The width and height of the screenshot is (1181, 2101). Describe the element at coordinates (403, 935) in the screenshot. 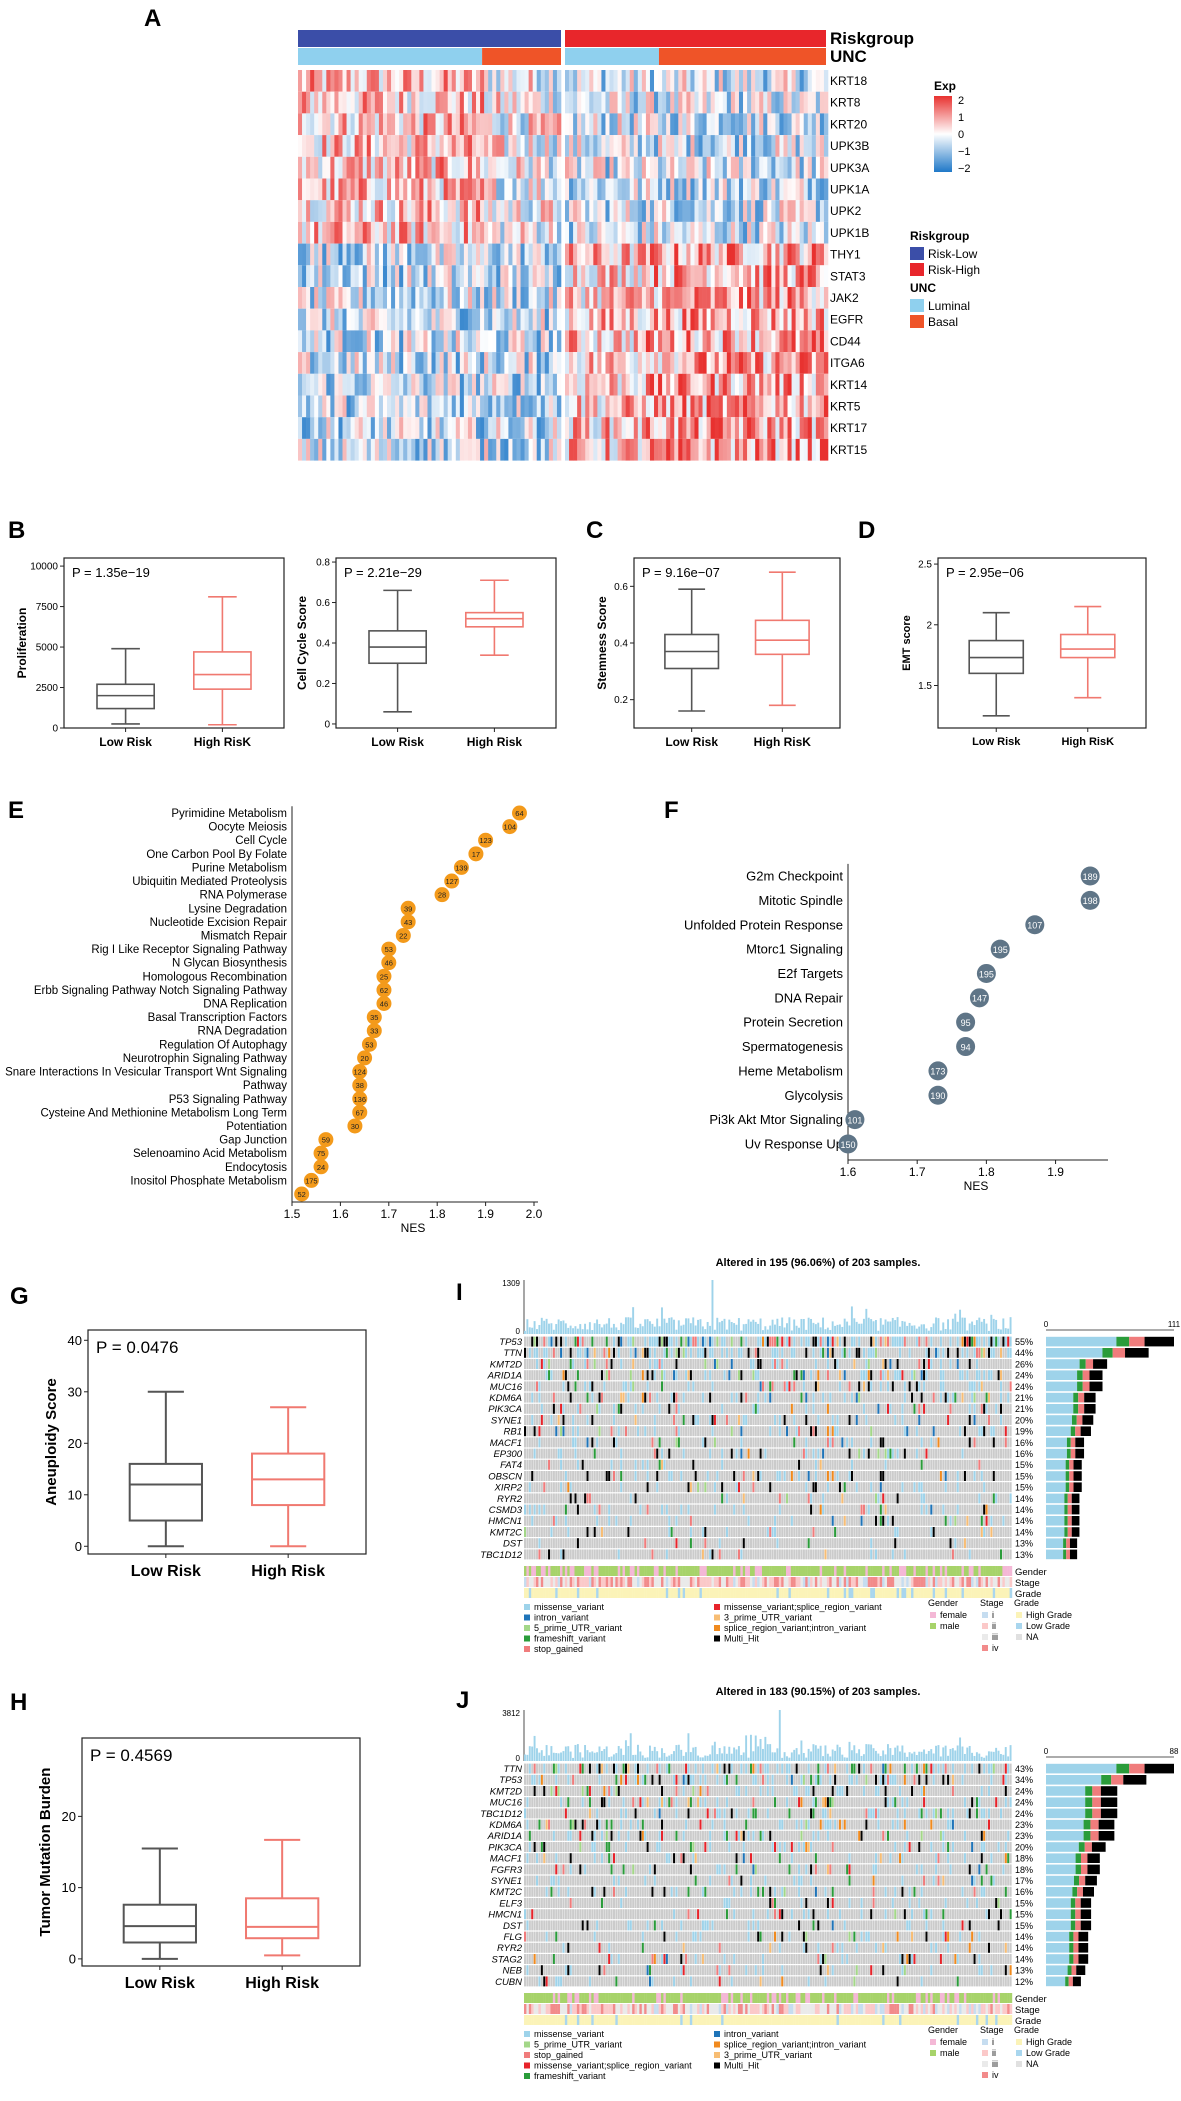

I see `enrichment-dot` at that location.